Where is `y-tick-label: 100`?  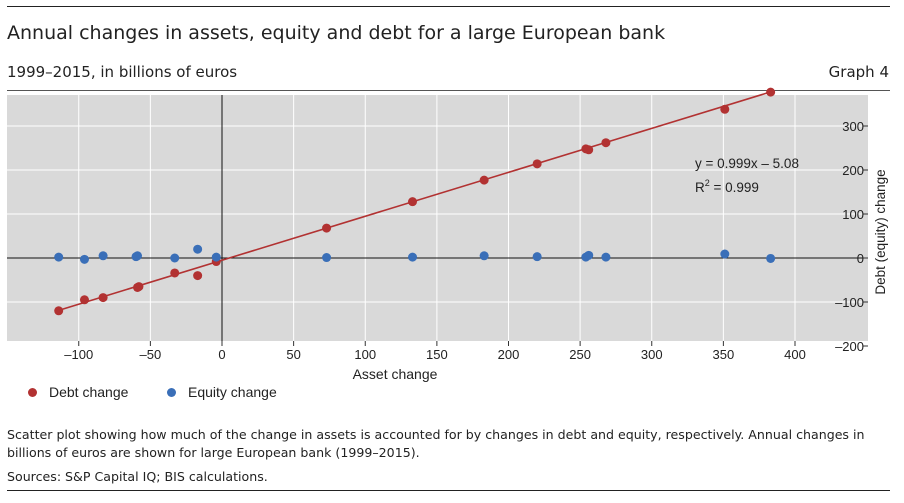 y-tick-label: 100 is located at coordinates (853, 214).